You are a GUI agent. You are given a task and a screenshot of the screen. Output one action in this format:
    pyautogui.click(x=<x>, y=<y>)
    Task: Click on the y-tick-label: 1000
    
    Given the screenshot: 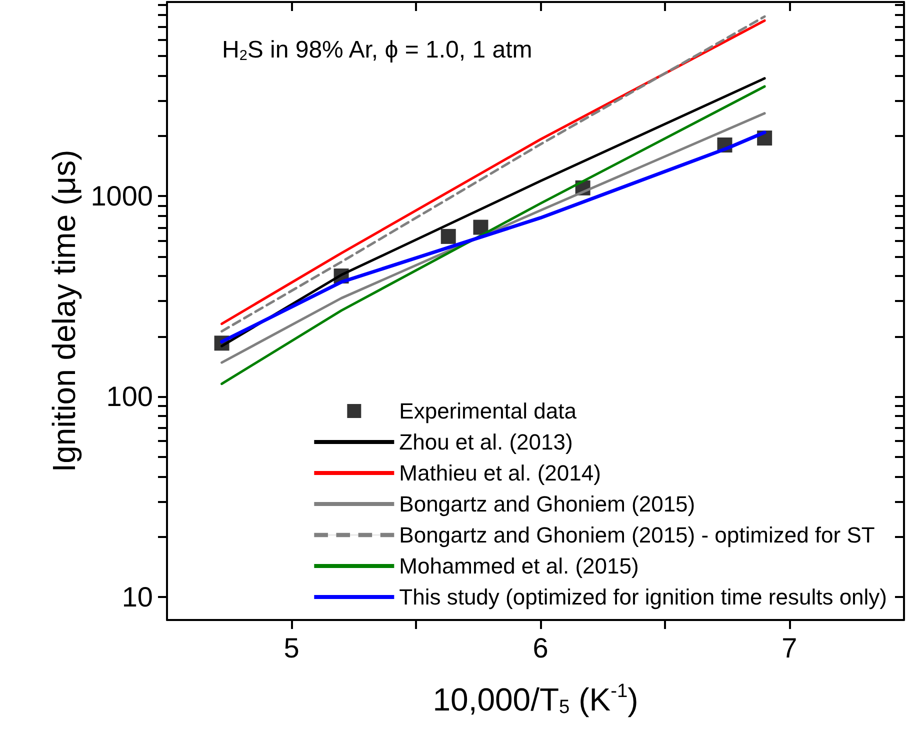 What is the action you would take?
    pyautogui.click(x=121, y=196)
    